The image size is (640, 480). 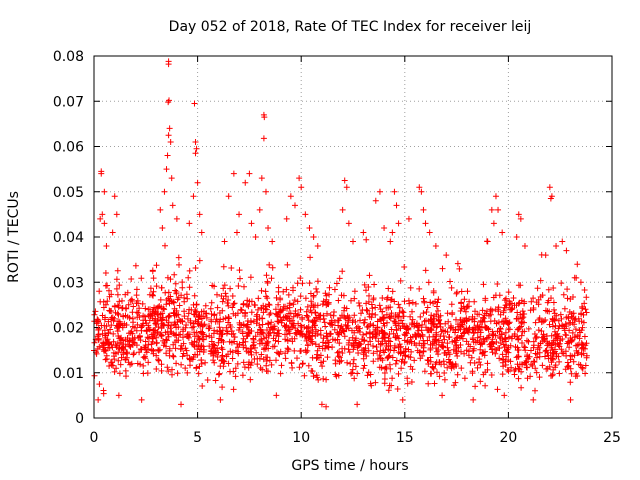 I want to click on y-tick-label: 0.01, so click(x=68, y=374).